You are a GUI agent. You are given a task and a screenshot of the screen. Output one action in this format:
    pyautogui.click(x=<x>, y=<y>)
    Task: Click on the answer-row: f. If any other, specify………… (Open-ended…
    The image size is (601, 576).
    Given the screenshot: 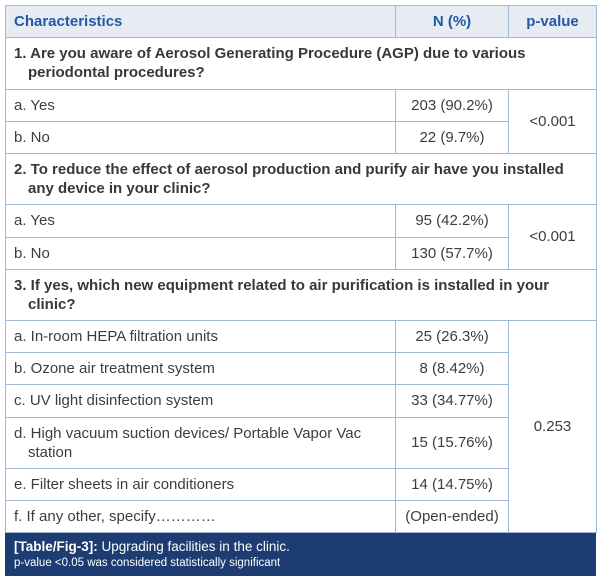 What is the action you would take?
    pyautogui.click(x=301, y=517)
    